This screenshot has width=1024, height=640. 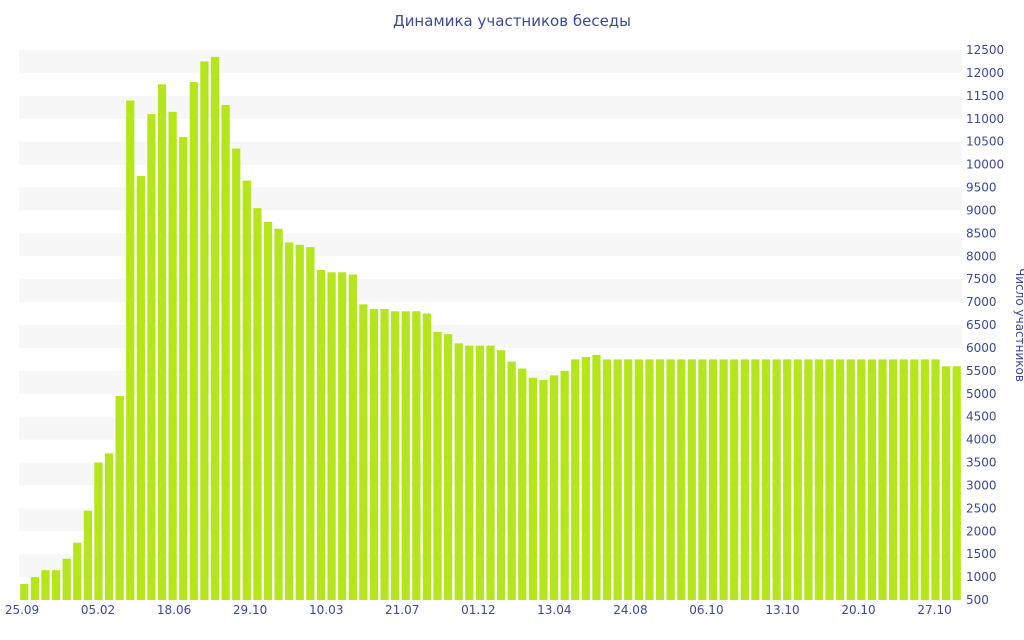 I want to click on y-tick-label: 2000, so click(x=981, y=531).